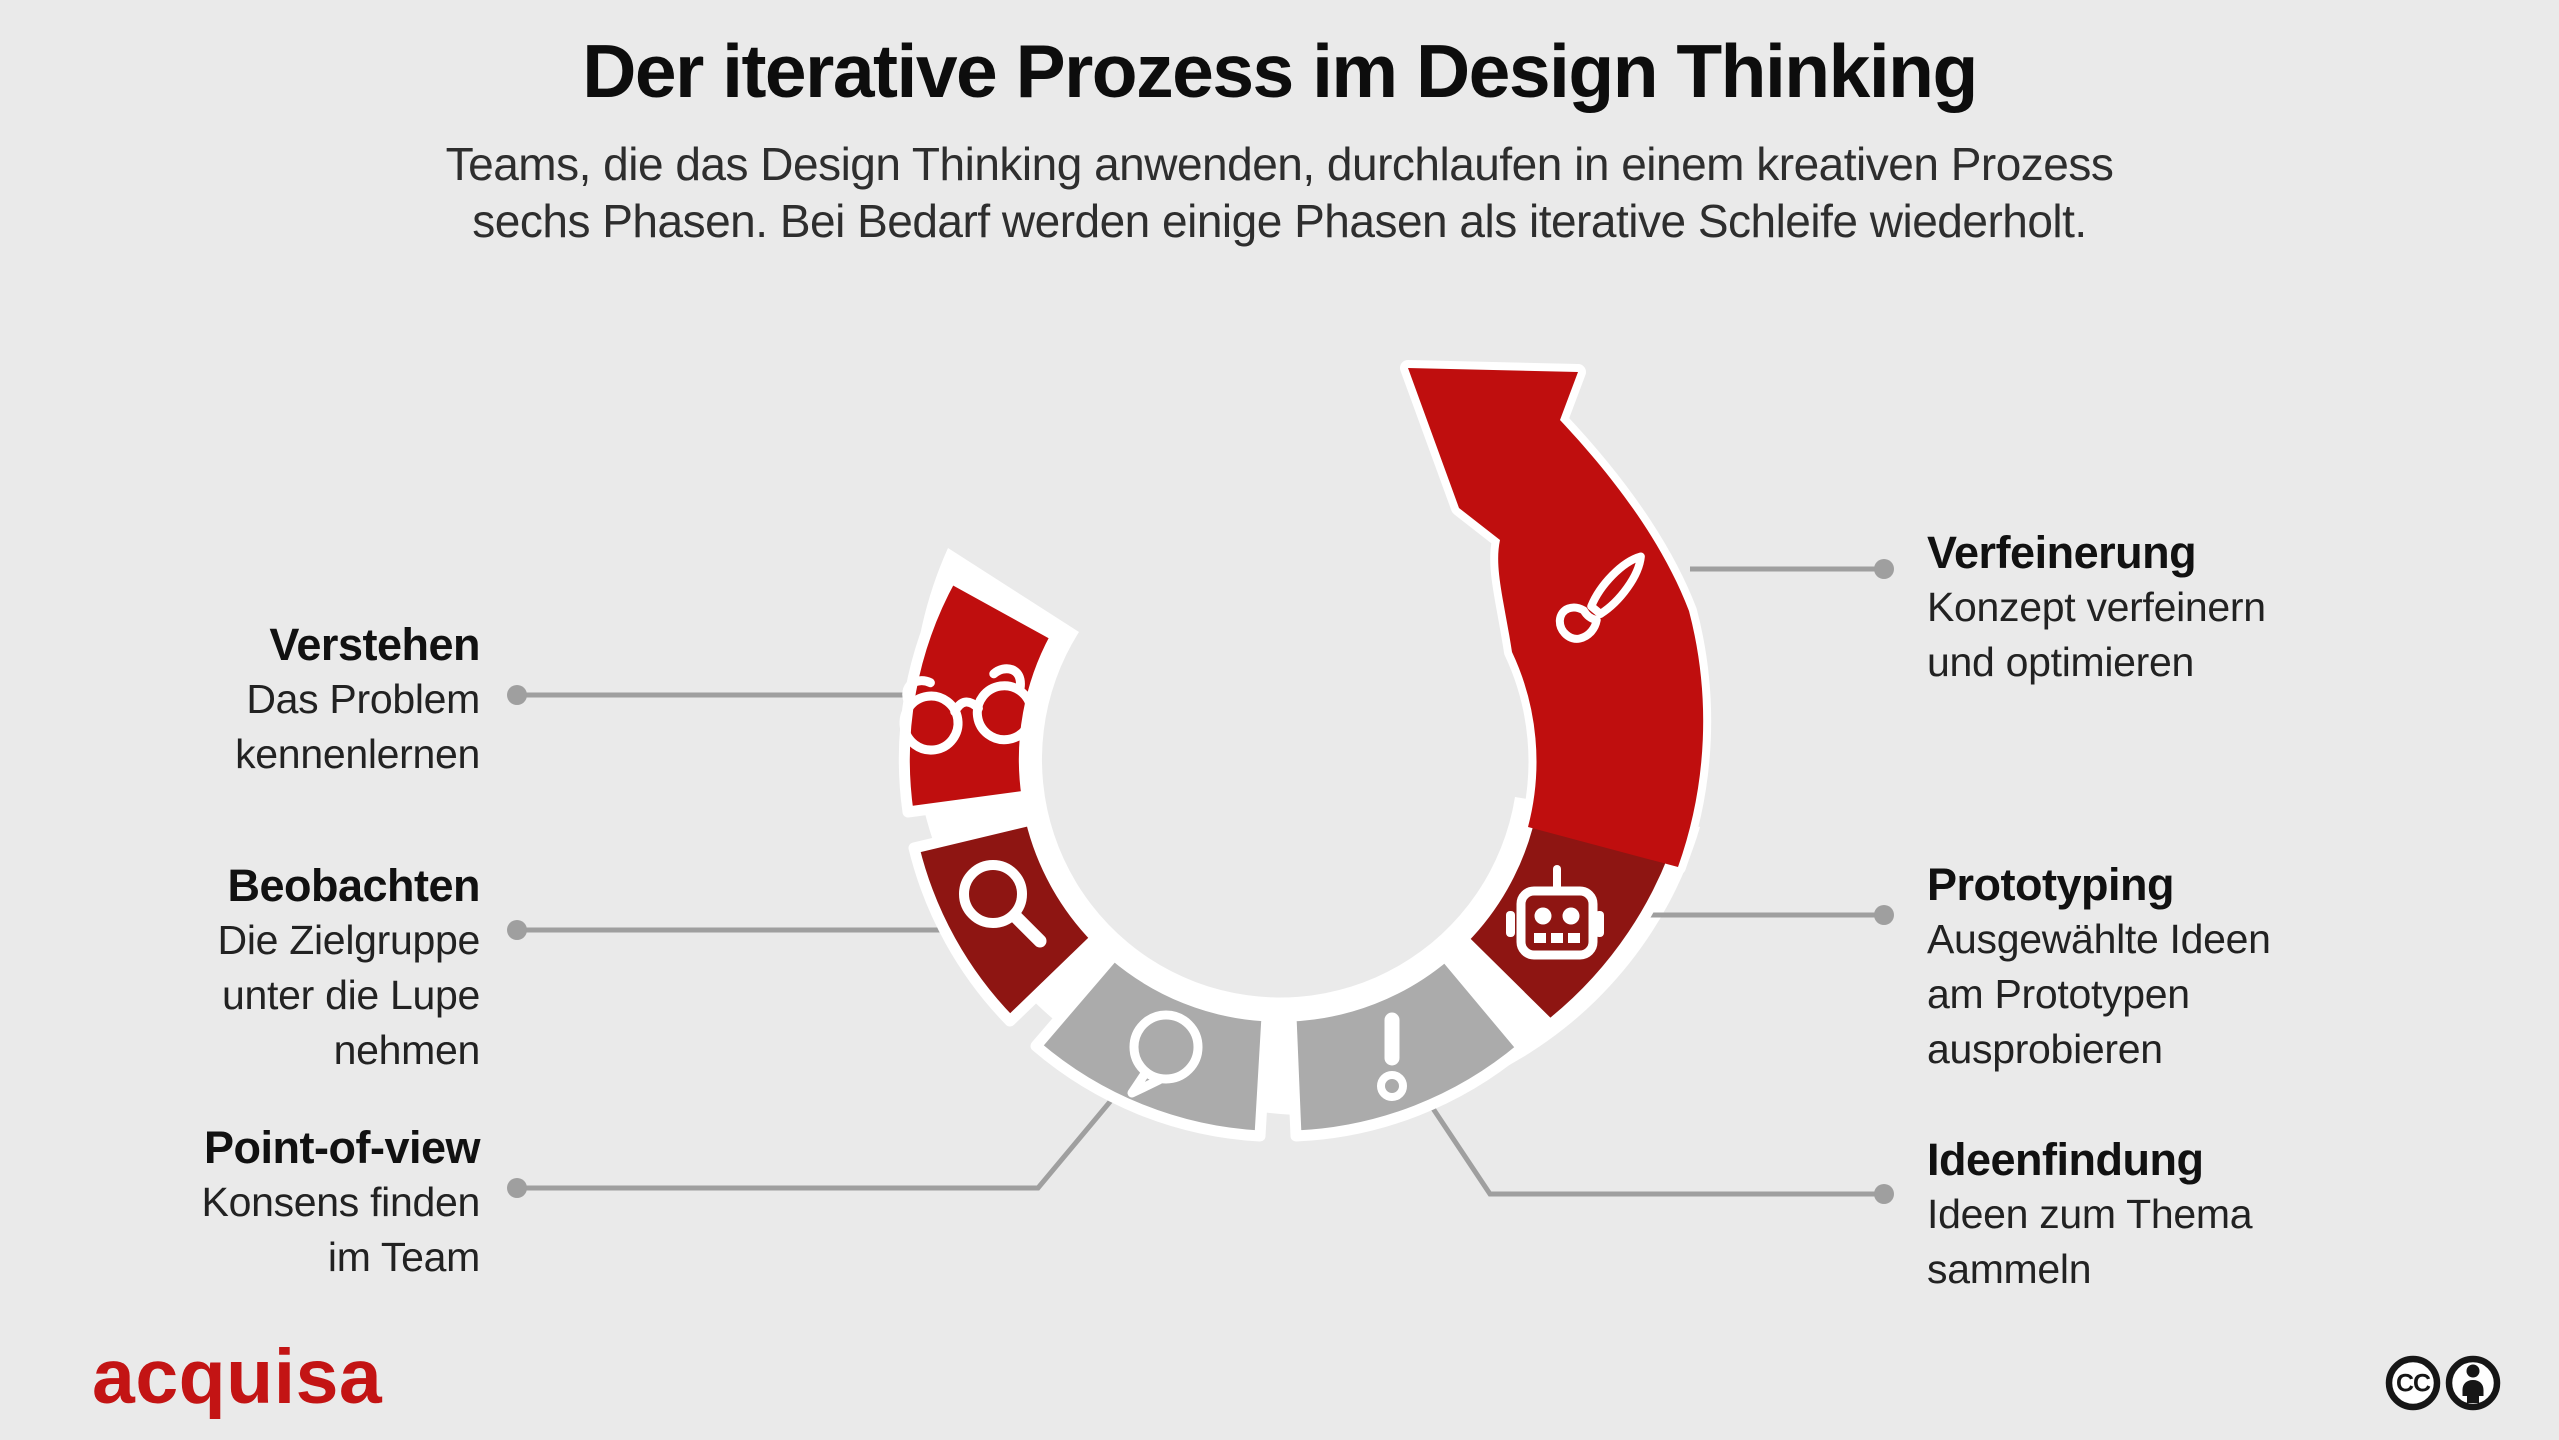  What do you see at coordinates (237, 1377) in the screenshot?
I see `acquisa-logo: acquisa` at bounding box center [237, 1377].